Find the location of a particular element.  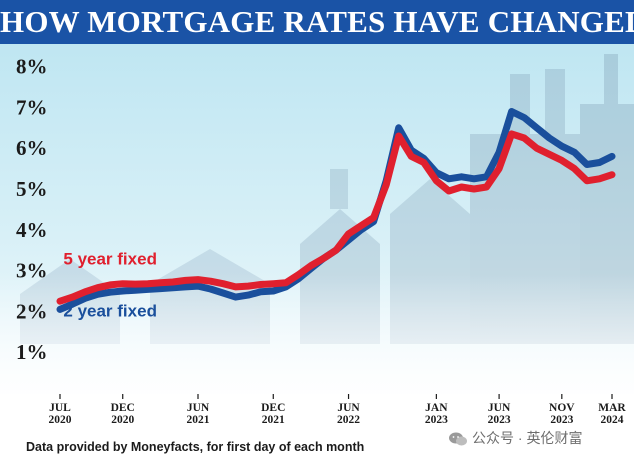

y-tick-label: 5% is located at coordinates (32, 189).